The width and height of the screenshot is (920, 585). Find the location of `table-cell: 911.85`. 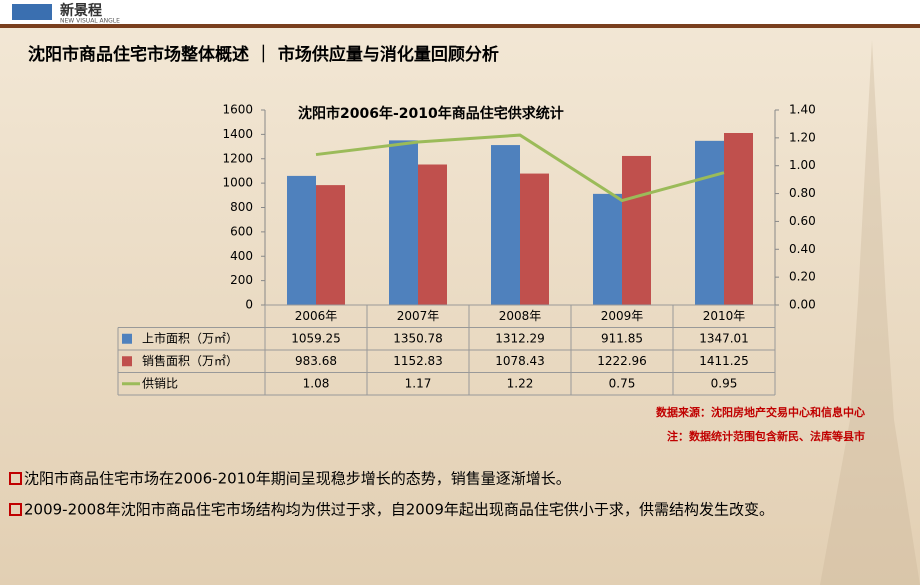

table-cell: 911.85 is located at coordinates (622, 338).